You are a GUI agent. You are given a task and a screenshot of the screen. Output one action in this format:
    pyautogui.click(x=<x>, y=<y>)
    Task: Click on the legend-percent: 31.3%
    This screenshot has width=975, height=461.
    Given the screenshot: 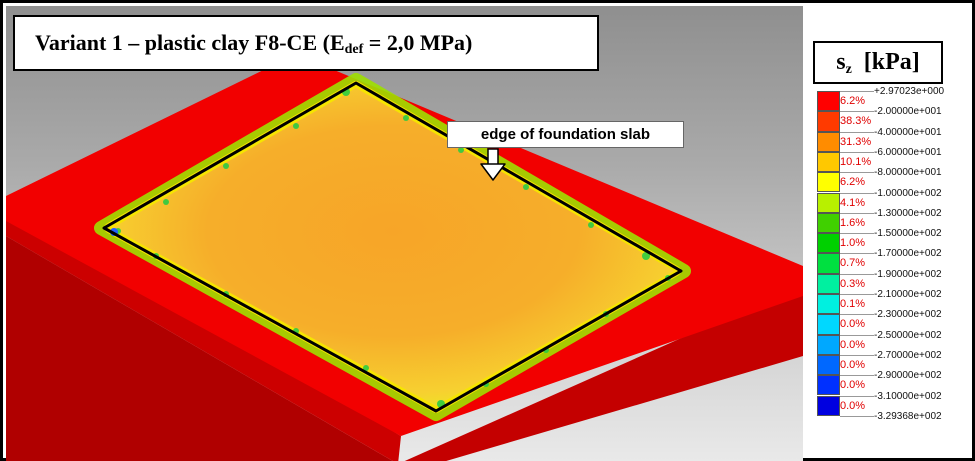 What is the action you would take?
    pyautogui.click(x=856, y=141)
    